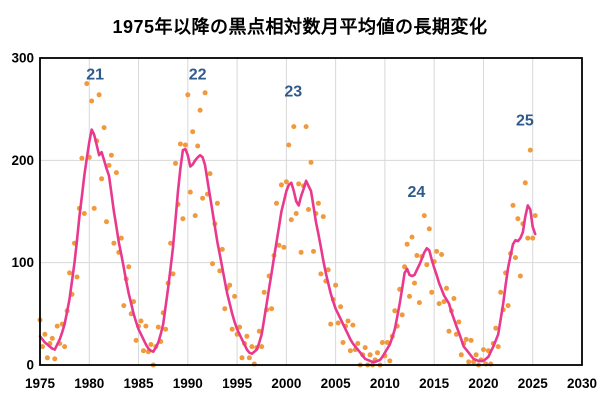 This screenshot has width=600, height=400. Describe the element at coordinates (198, 74) in the screenshot. I see `cycle-label-22: 22` at that location.